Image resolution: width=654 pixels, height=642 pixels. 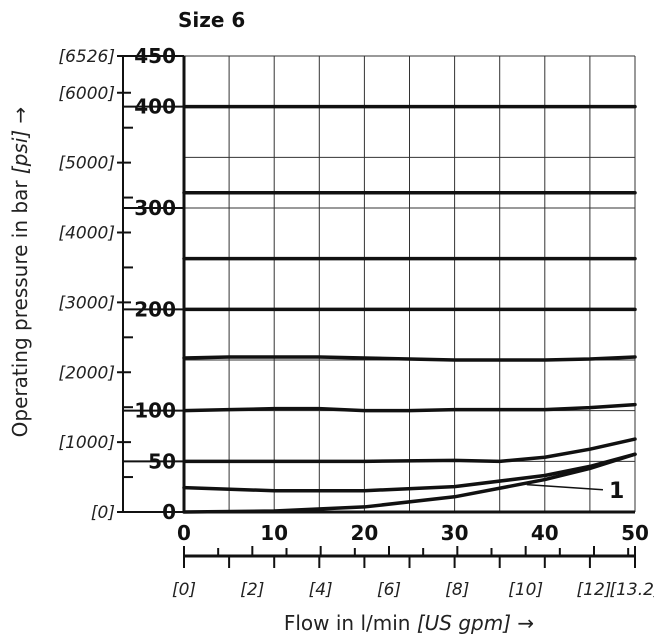 What do you see at coordinates (155, 309) in the screenshot?
I see `y-tick-label: 200` at bounding box center [155, 309].